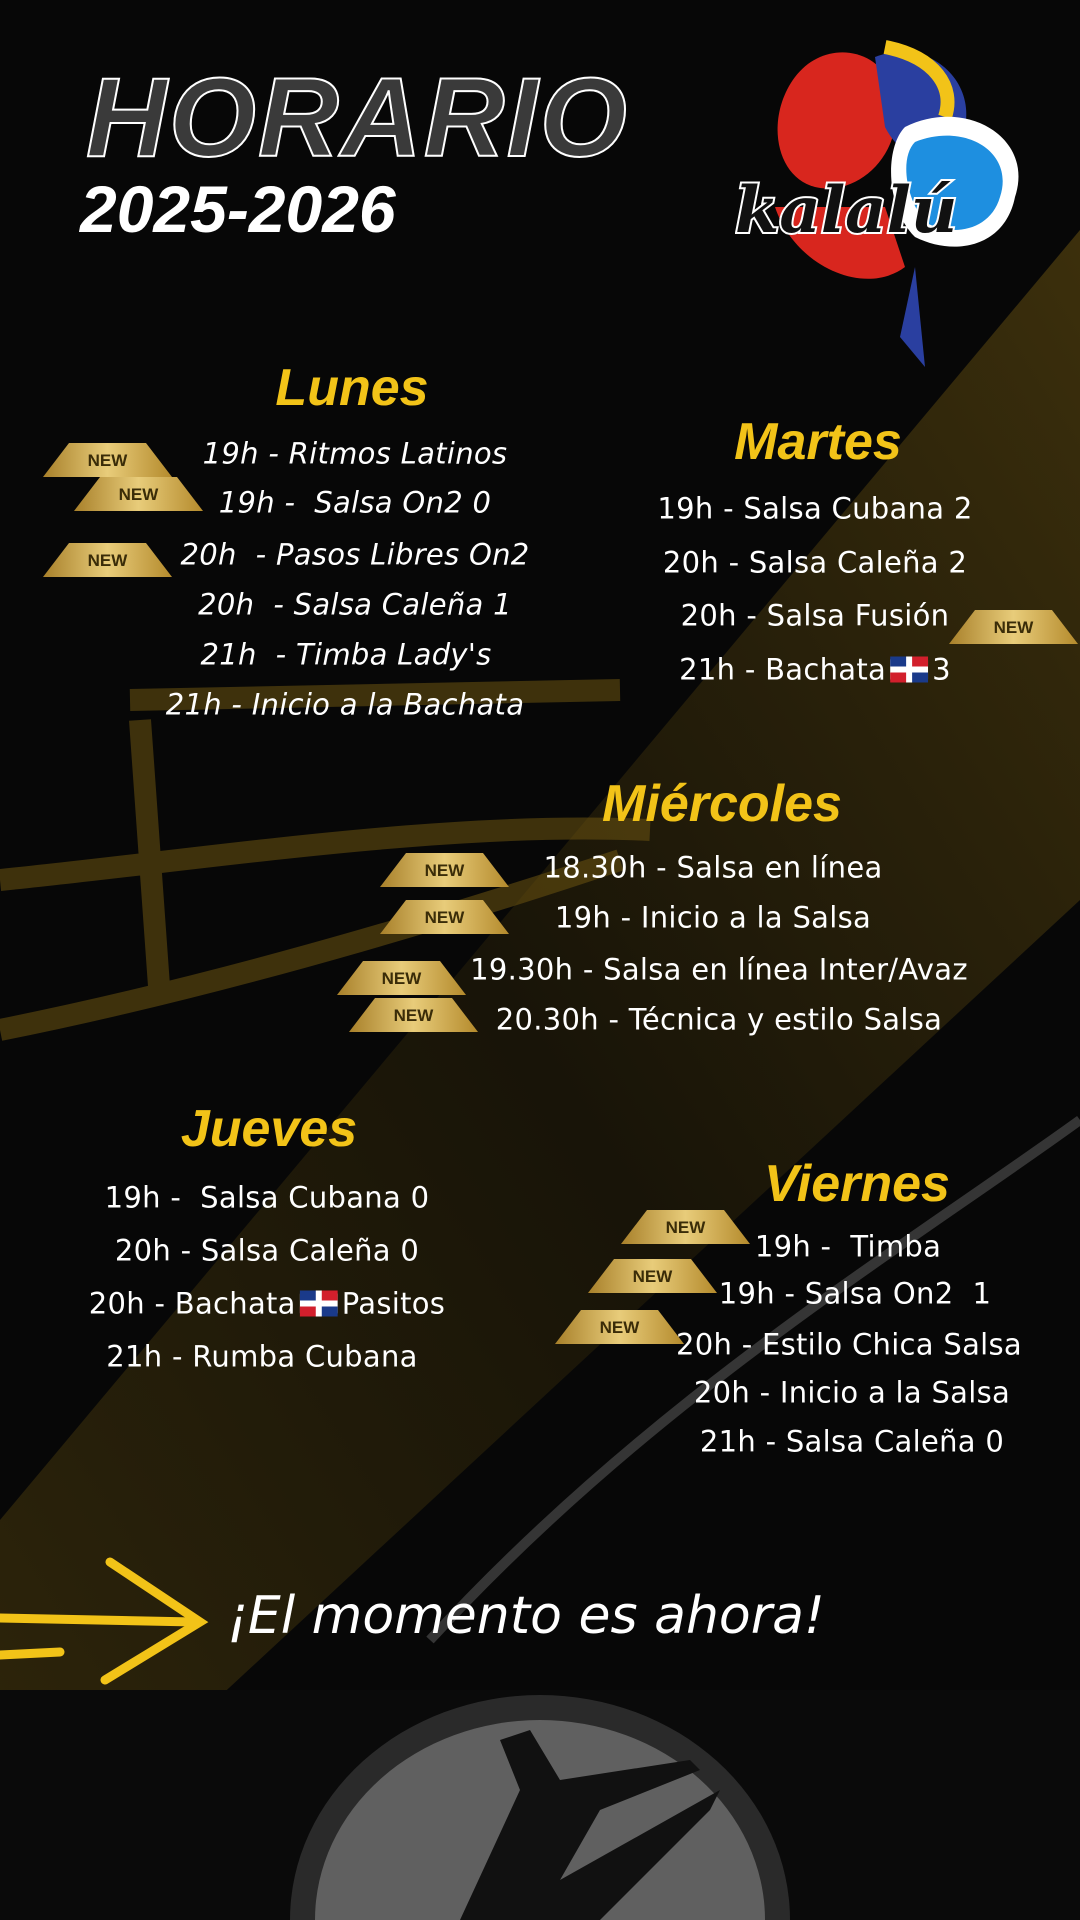 The height and width of the screenshot is (1920, 1080). Describe the element at coordinates (713, 917) in the screenshot. I see `class-item: 19h - Inicio a la Salsa` at that location.